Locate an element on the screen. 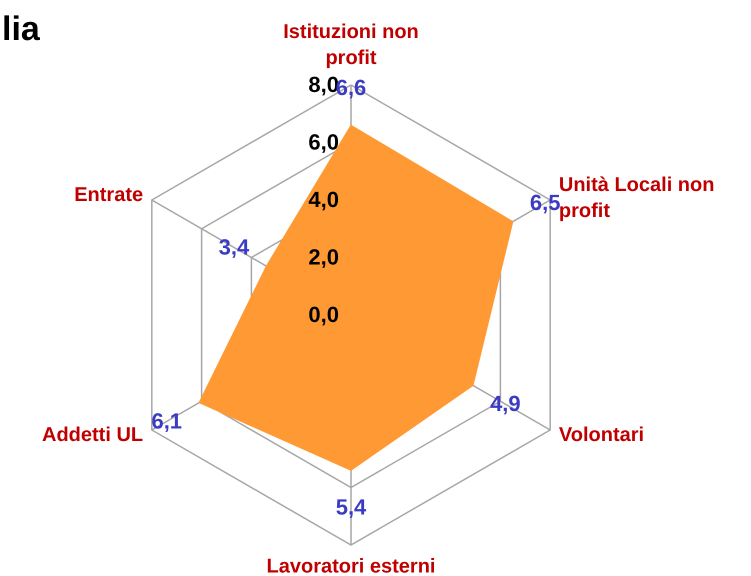 The width and height of the screenshot is (751, 576). data-label: 5,4 is located at coordinates (352, 507).